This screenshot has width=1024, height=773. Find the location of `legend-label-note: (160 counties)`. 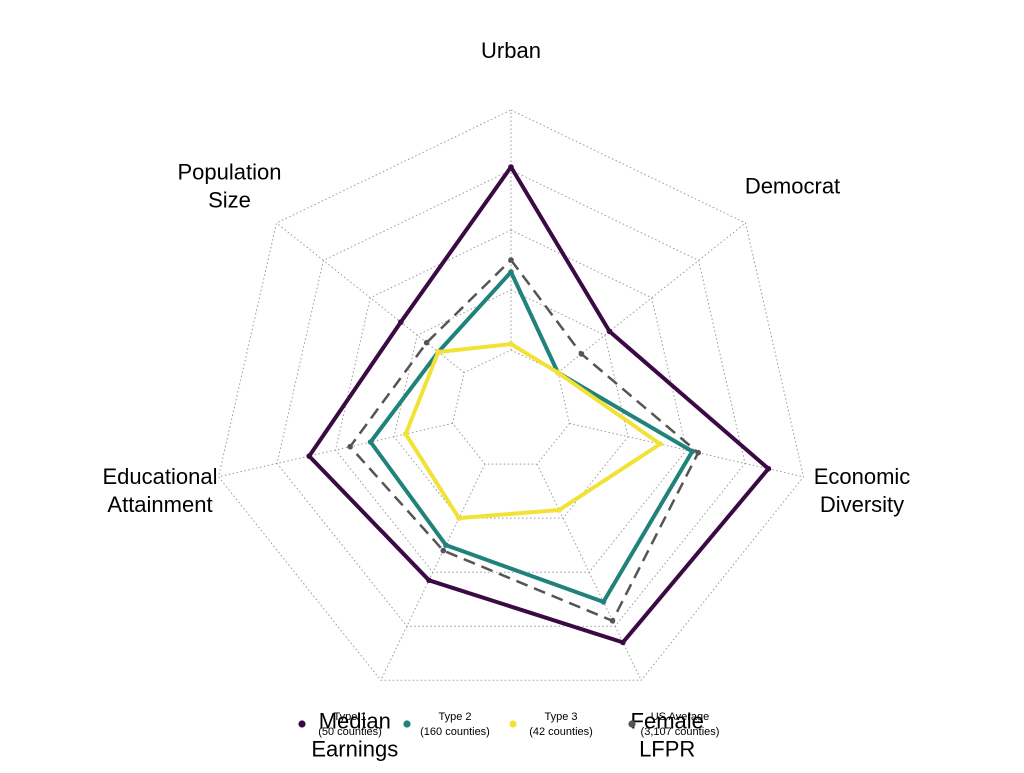

legend-label-note: (160 counties) is located at coordinates (455, 732).